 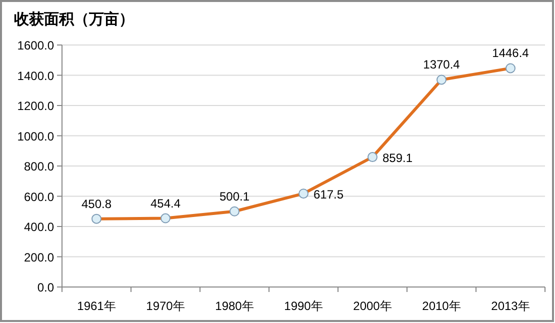 What do you see at coordinates (45, 287) in the screenshot?
I see `y-tick-label: 0.0` at bounding box center [45, 287].